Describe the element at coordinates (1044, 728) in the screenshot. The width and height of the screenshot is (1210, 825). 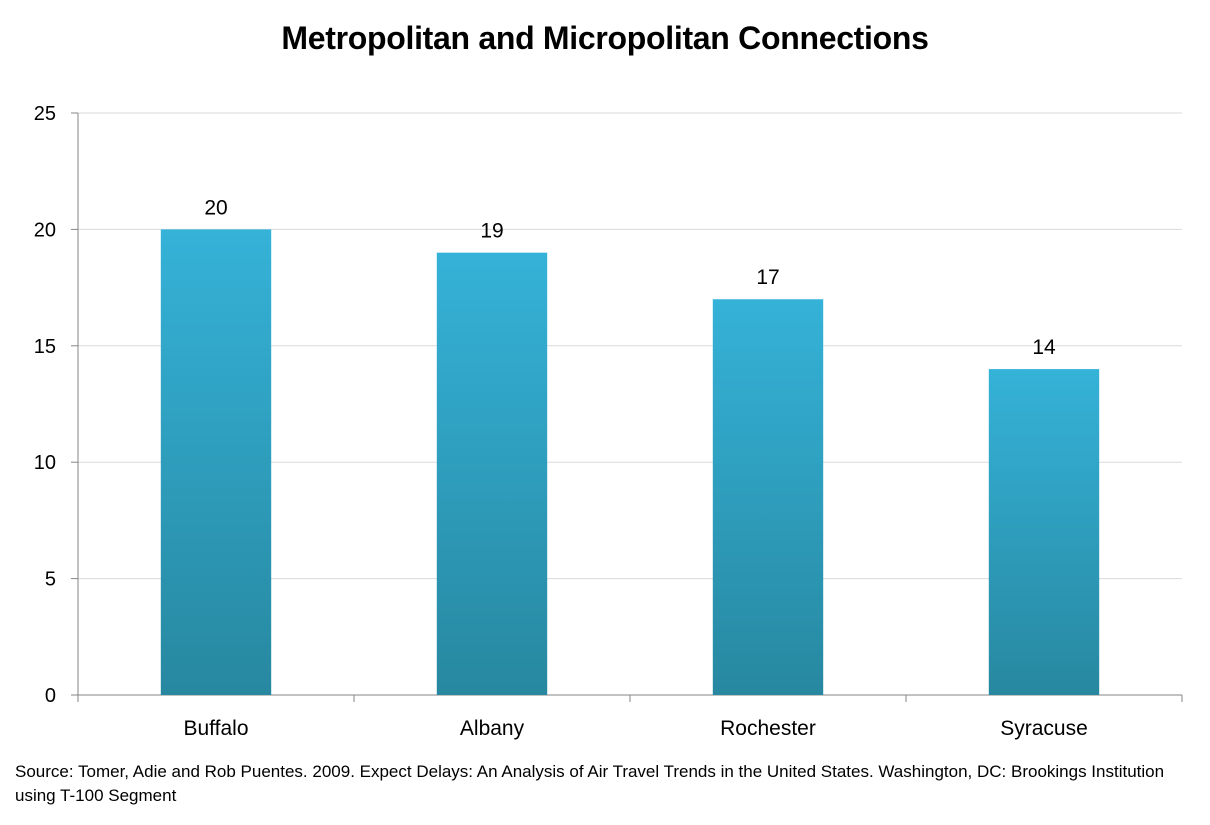
I see `x-category-label-syracuse: Syracuse` at that location.